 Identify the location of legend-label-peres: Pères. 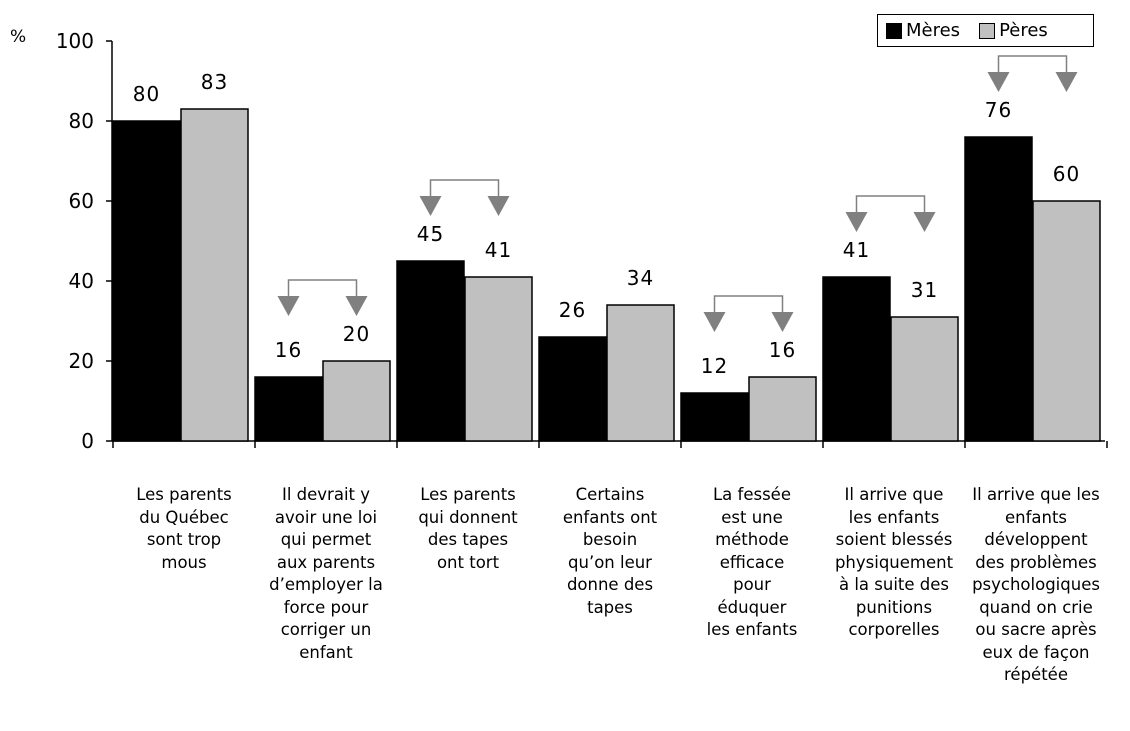
(1023, 30).